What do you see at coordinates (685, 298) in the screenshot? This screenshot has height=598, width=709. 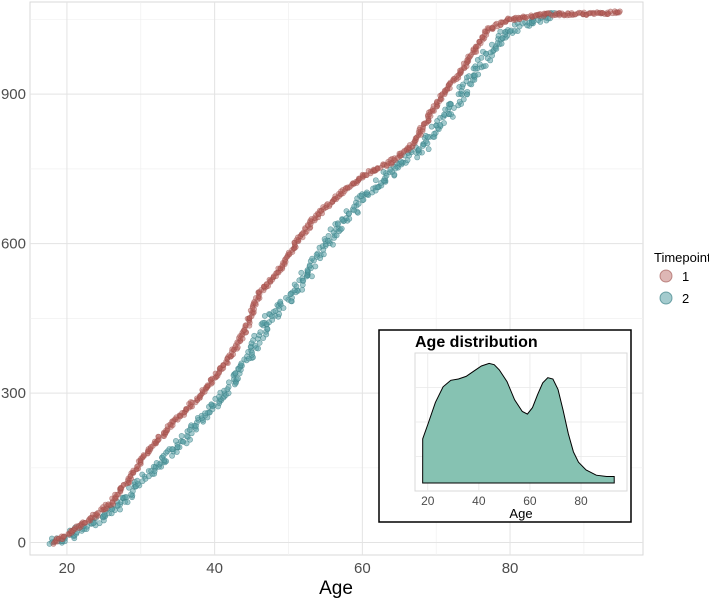 I see `legend-label-2: 2` at bounding box center [685, 298].